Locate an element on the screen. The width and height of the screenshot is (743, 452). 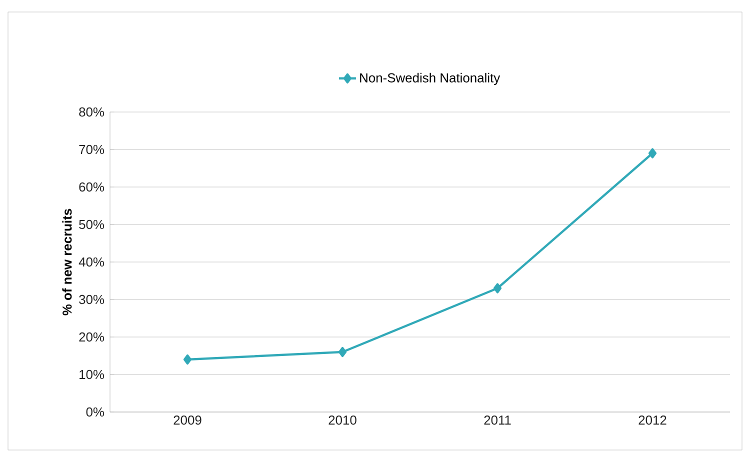
y-tick-label: 60% is located at coordinates (91, 187).